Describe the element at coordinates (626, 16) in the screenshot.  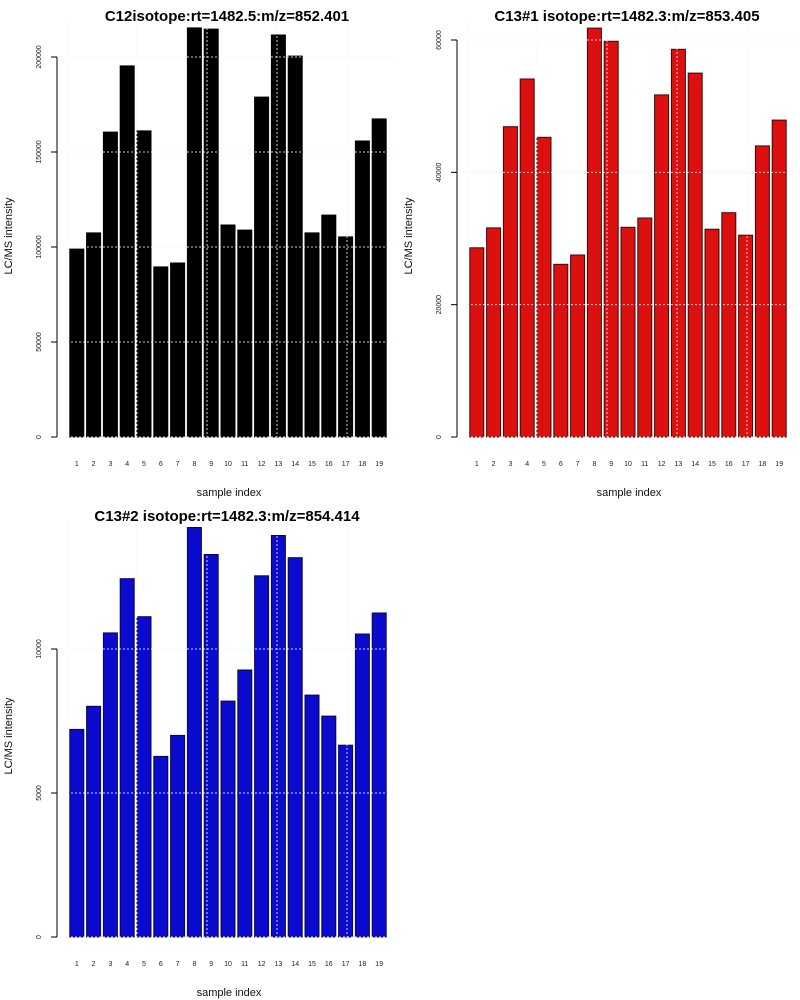
I see `chart-title: C13#1 isotope:rt=1482.3:m/z=853.405` at that location.